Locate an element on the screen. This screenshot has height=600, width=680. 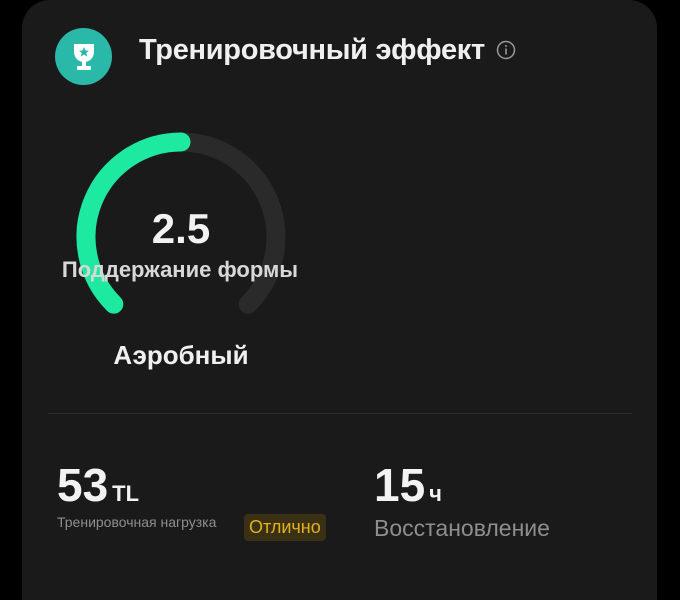
status-badge: Отлично is located at coordinates (285, 527).